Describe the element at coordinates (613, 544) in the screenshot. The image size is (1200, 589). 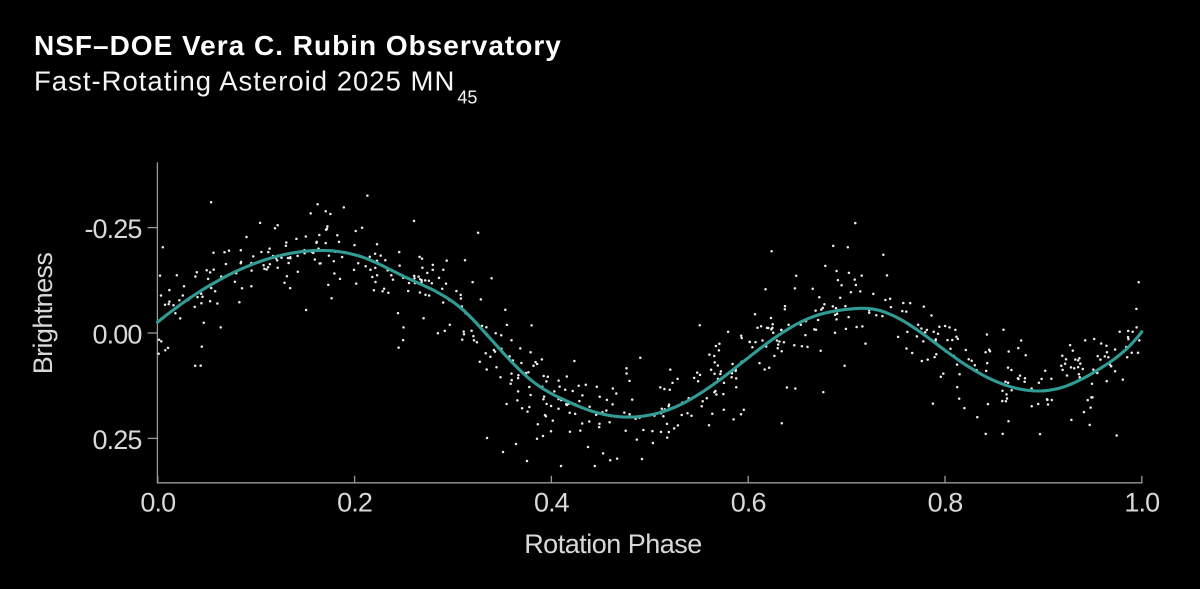
I see `svg-text: Rotation Phase` at that location.